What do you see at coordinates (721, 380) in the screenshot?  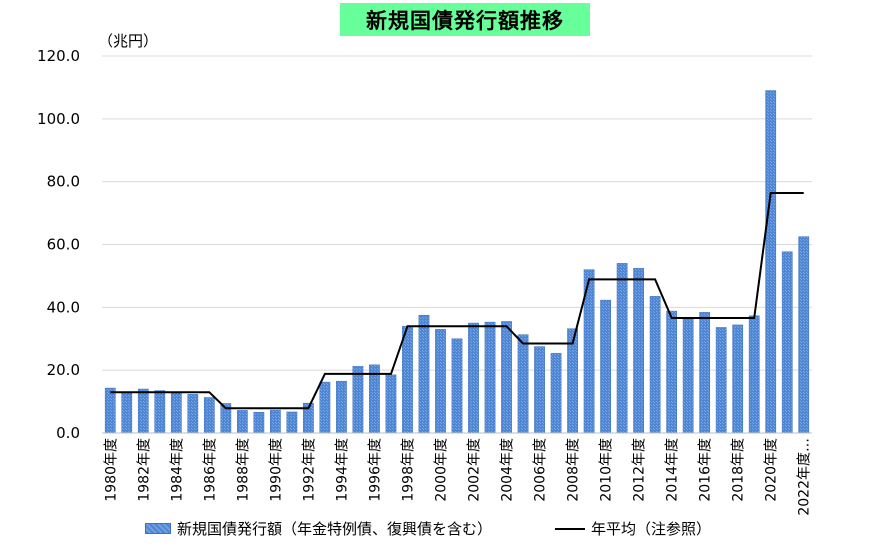 I see `bar-2017` at bounding box center [721, 380].